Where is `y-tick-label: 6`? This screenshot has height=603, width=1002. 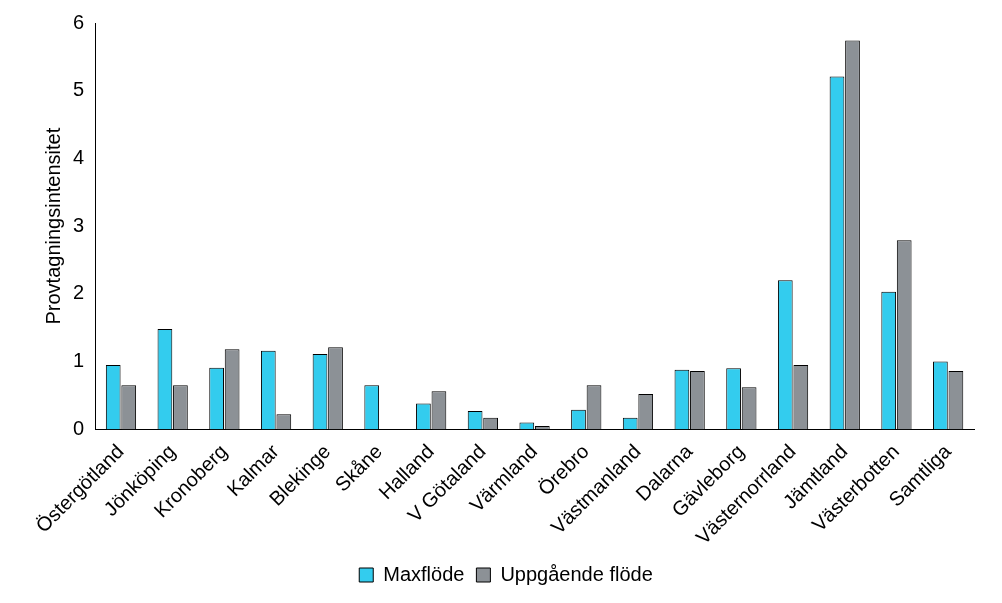
y-tick-label: 6 is located at coordinates (79, 21).